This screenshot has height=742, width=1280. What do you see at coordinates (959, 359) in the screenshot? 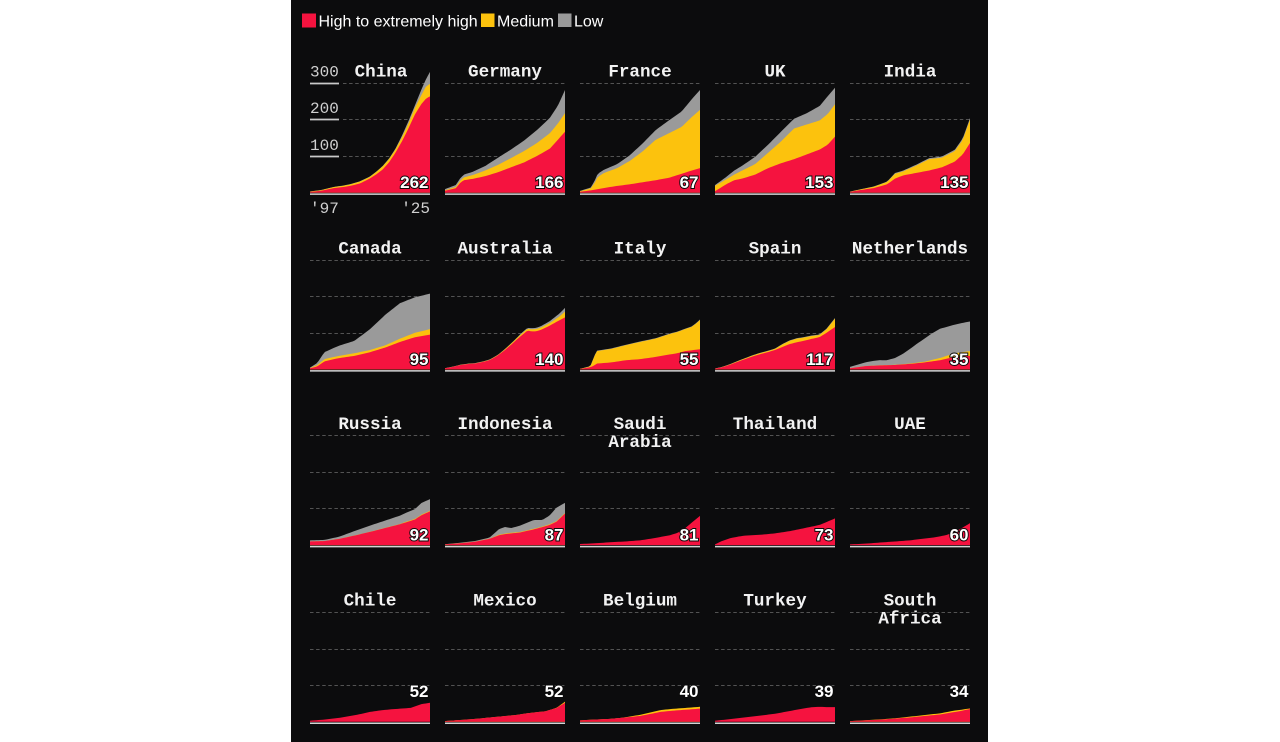
I see `svg-text: 35` at bounding box center [959, 359].